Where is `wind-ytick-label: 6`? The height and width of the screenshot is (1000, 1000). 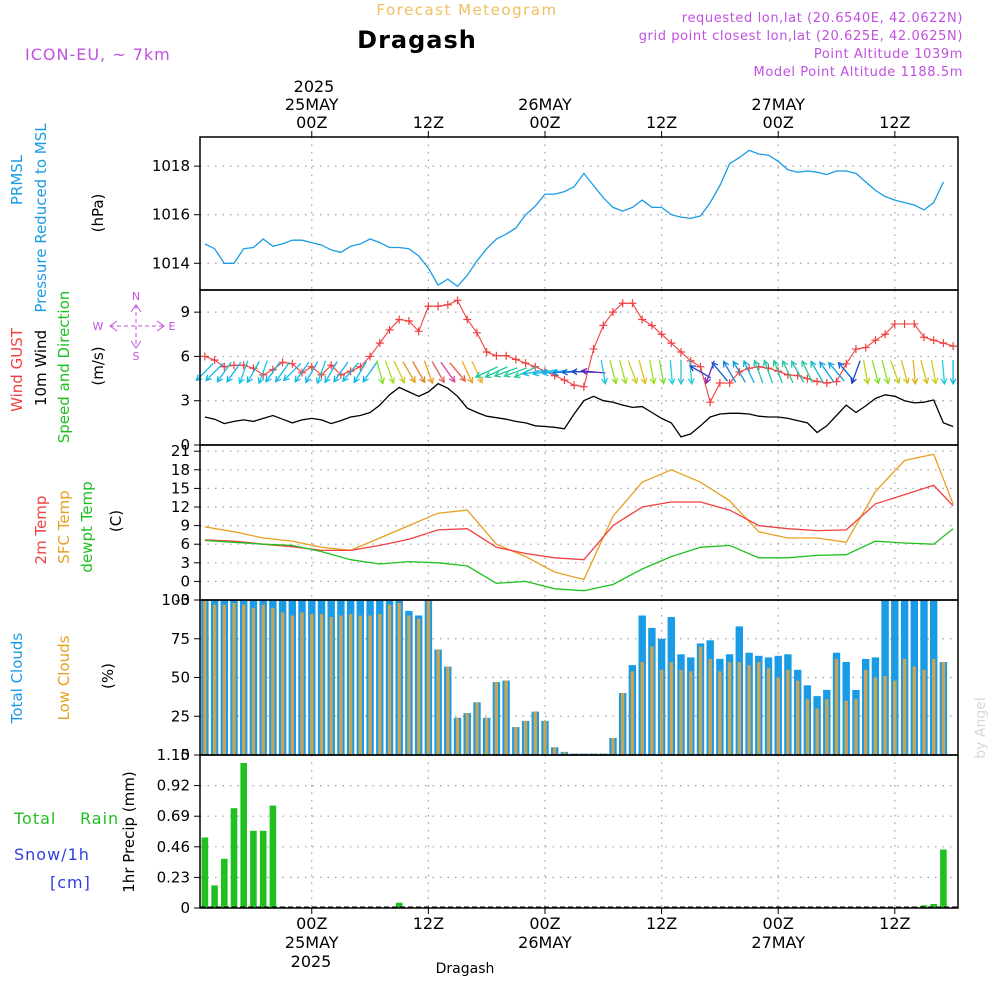
wind-ytick-label: 6 is located at coordinates (185, 356).